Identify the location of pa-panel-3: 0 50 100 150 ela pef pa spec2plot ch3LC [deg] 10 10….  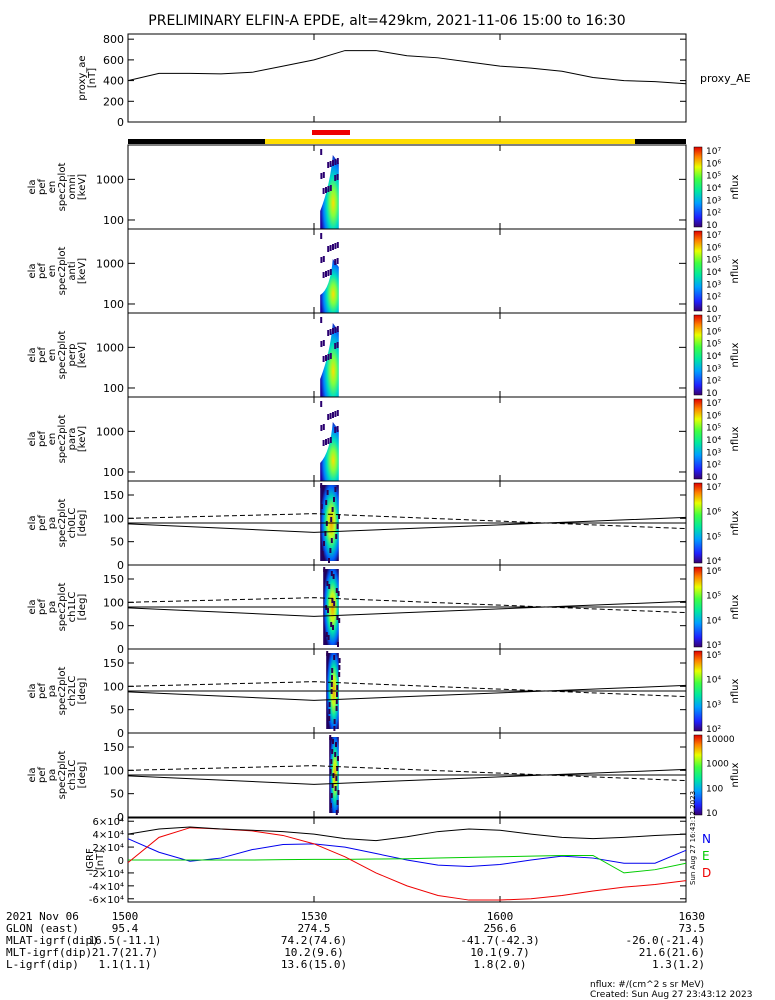
(384, 778).